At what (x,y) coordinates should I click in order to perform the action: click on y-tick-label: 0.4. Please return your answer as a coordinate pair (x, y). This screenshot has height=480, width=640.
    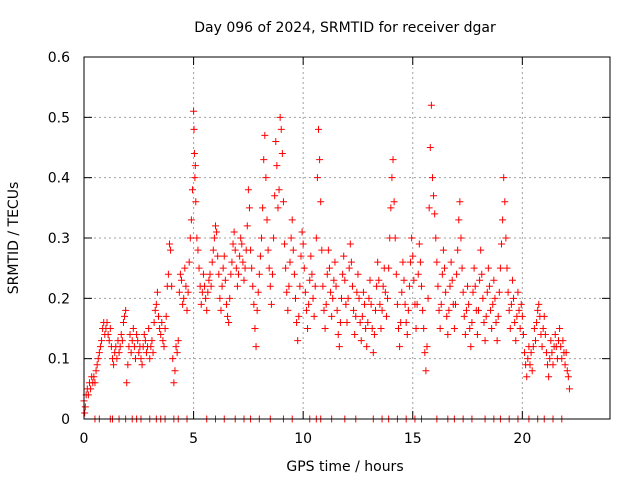
    Looking at the image, I should click on (59, 179).